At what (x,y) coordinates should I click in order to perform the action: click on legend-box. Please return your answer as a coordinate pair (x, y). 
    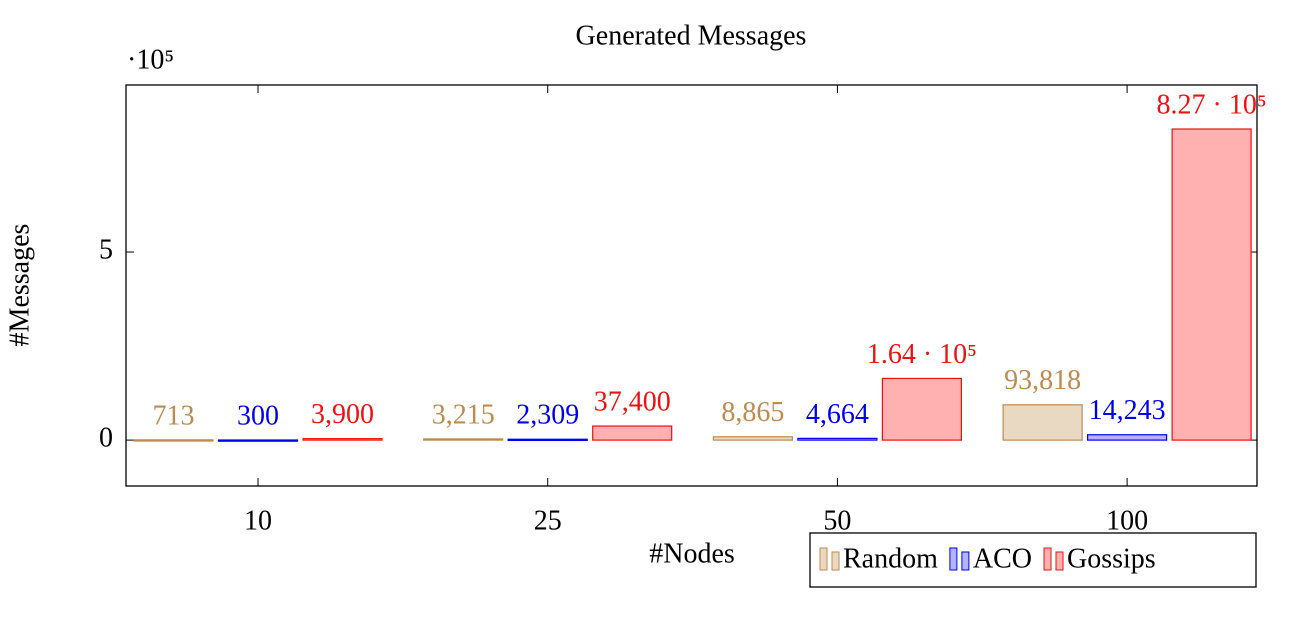
    Looking at the image, I should click on (1033, 560).